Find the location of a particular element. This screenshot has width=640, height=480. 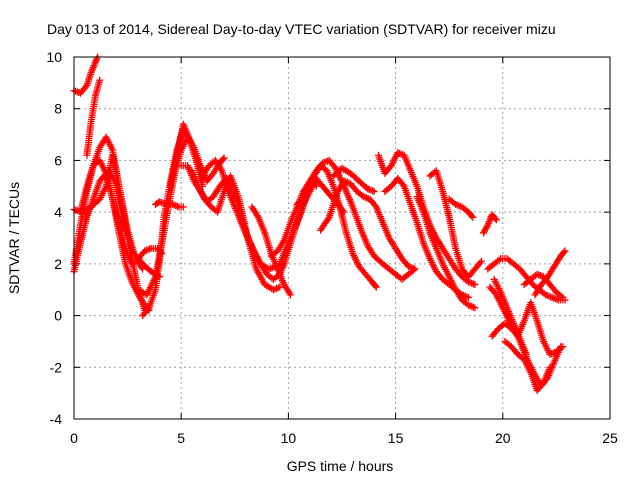

x-tick-label: 20 is located at coordinates (503, 438).